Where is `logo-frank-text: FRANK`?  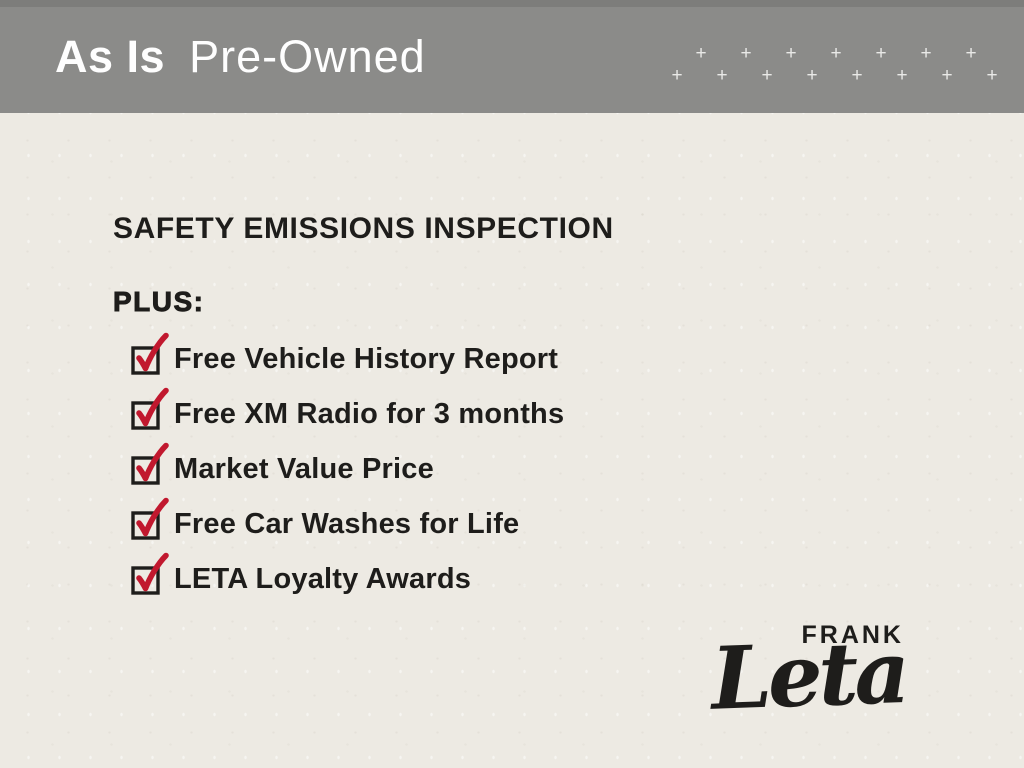 logo-frank-text: FRANK is located at coordinates (852, 635).